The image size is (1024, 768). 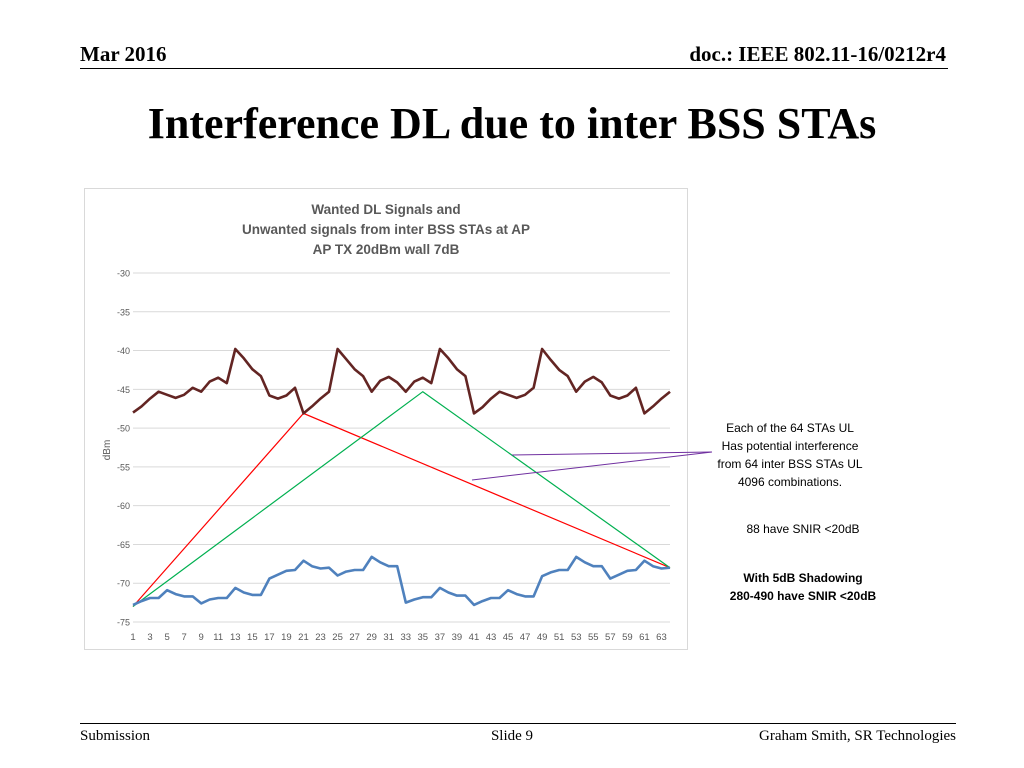 I want to click on callout-line-4: 4096 combinations., so click(x=790, y=482).